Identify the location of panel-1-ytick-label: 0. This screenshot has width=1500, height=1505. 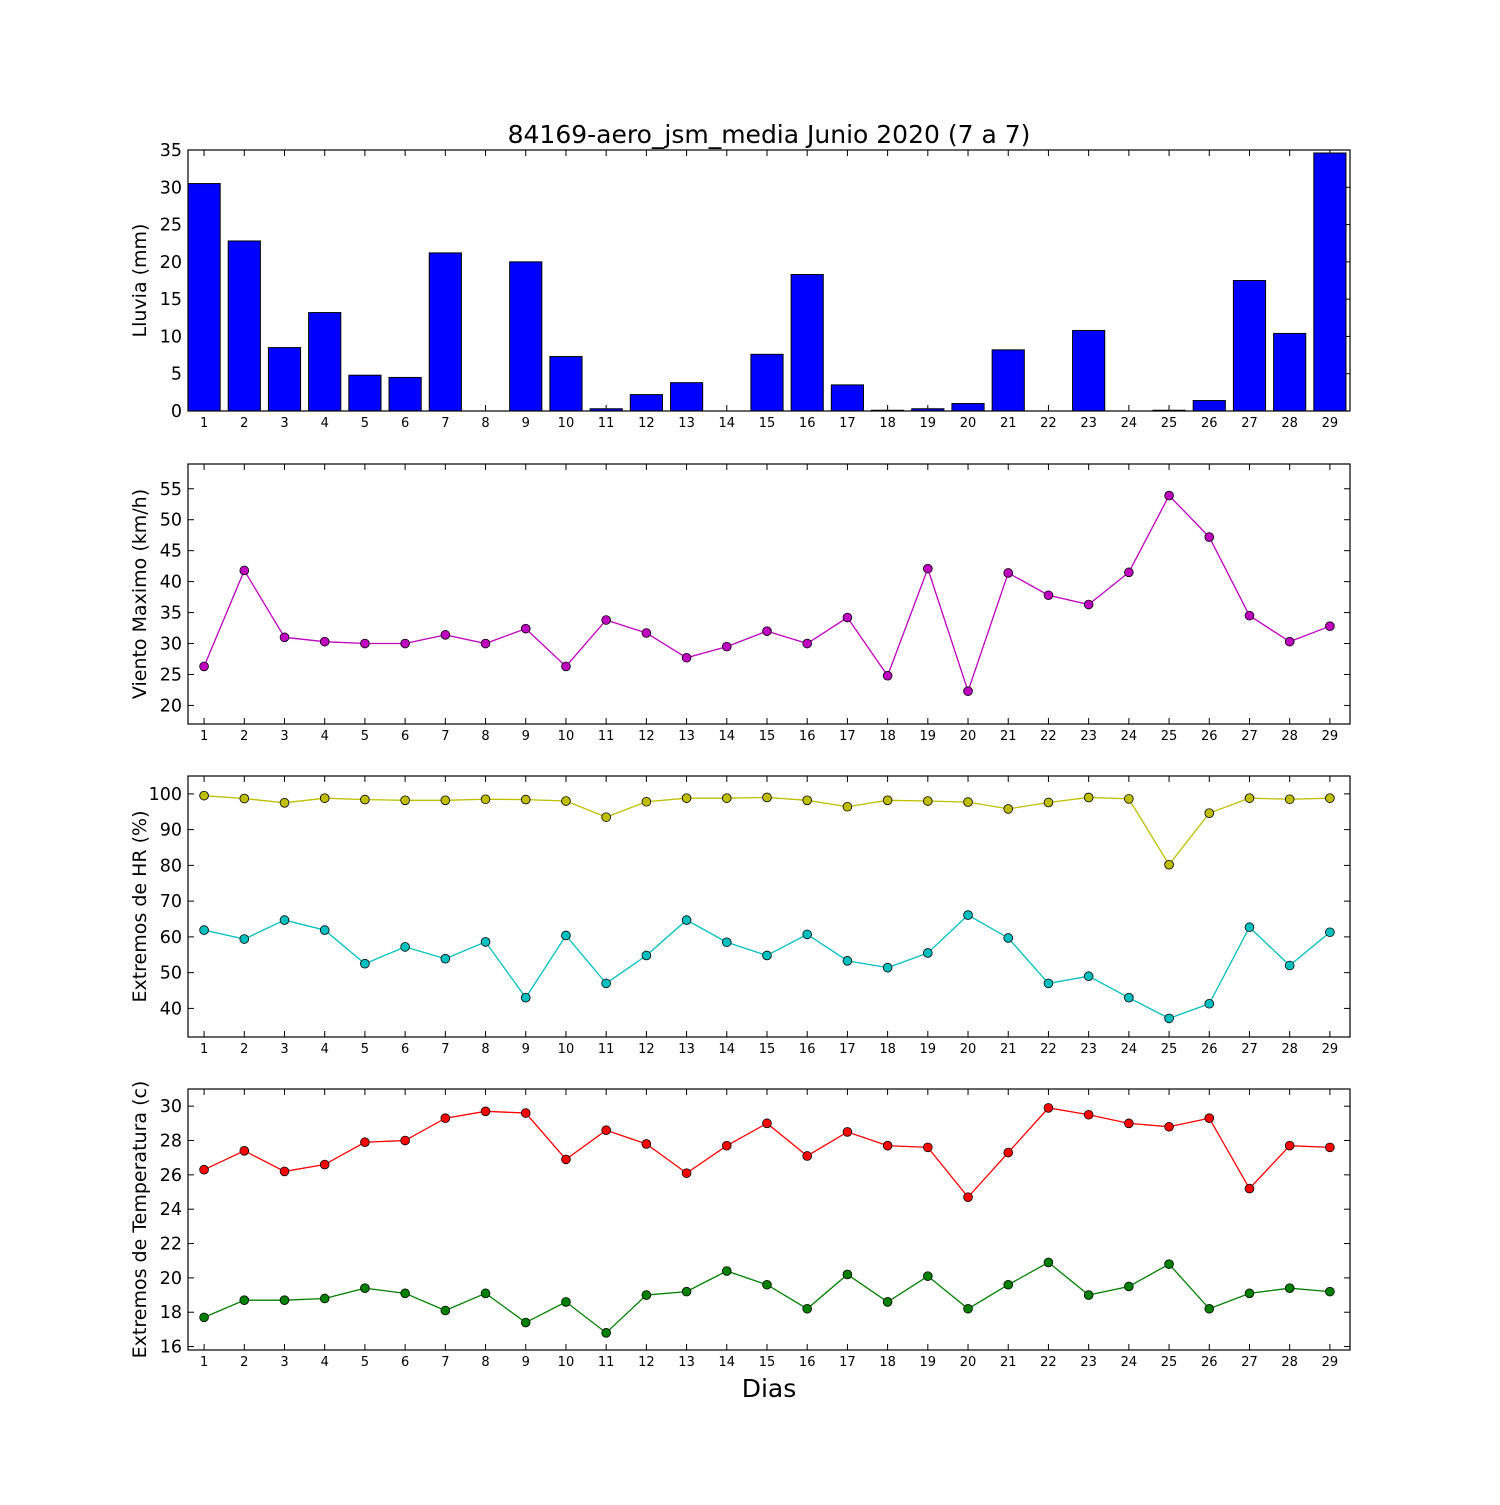
(176, 412).